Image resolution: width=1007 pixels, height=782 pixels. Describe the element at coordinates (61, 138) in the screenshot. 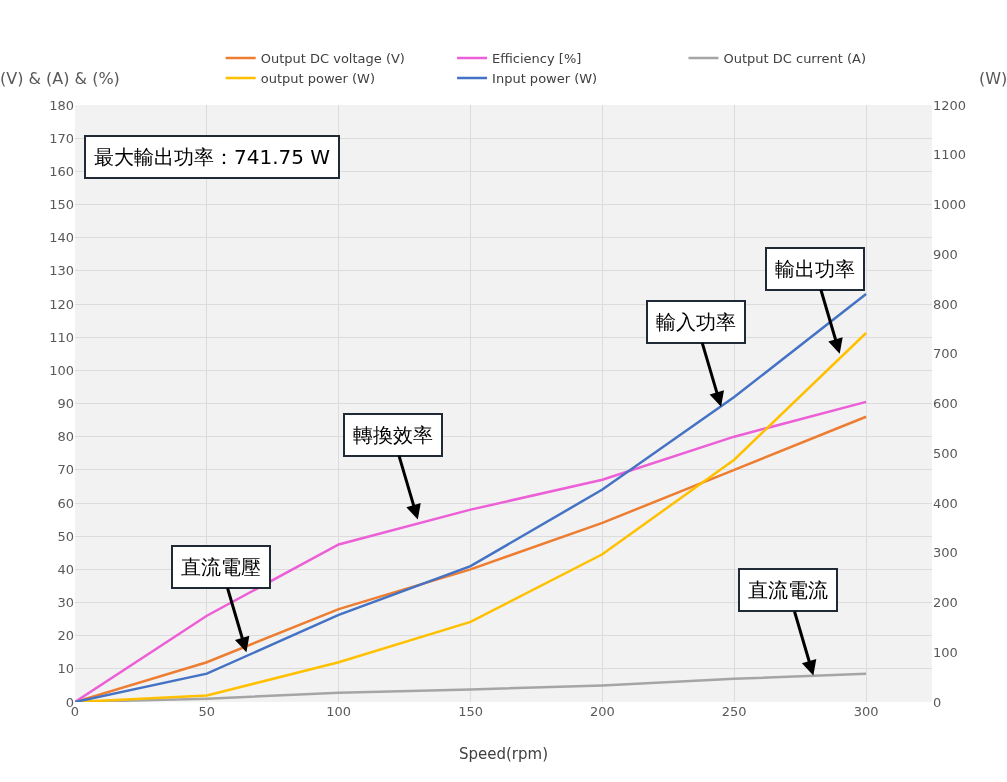

I see `y-tick-label: 170` at that location.